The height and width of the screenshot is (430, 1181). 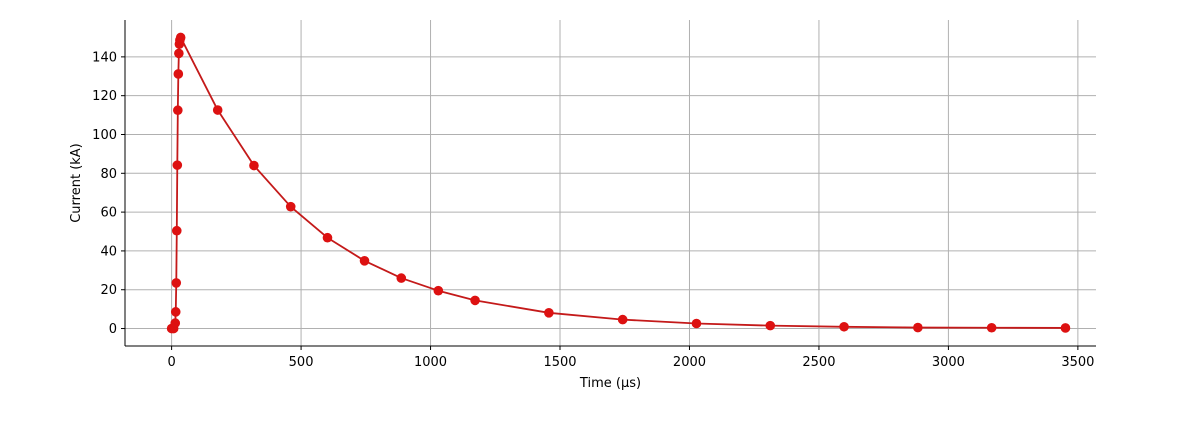 I want to click on x-tick-label: 0, so click(x=171, y=362).